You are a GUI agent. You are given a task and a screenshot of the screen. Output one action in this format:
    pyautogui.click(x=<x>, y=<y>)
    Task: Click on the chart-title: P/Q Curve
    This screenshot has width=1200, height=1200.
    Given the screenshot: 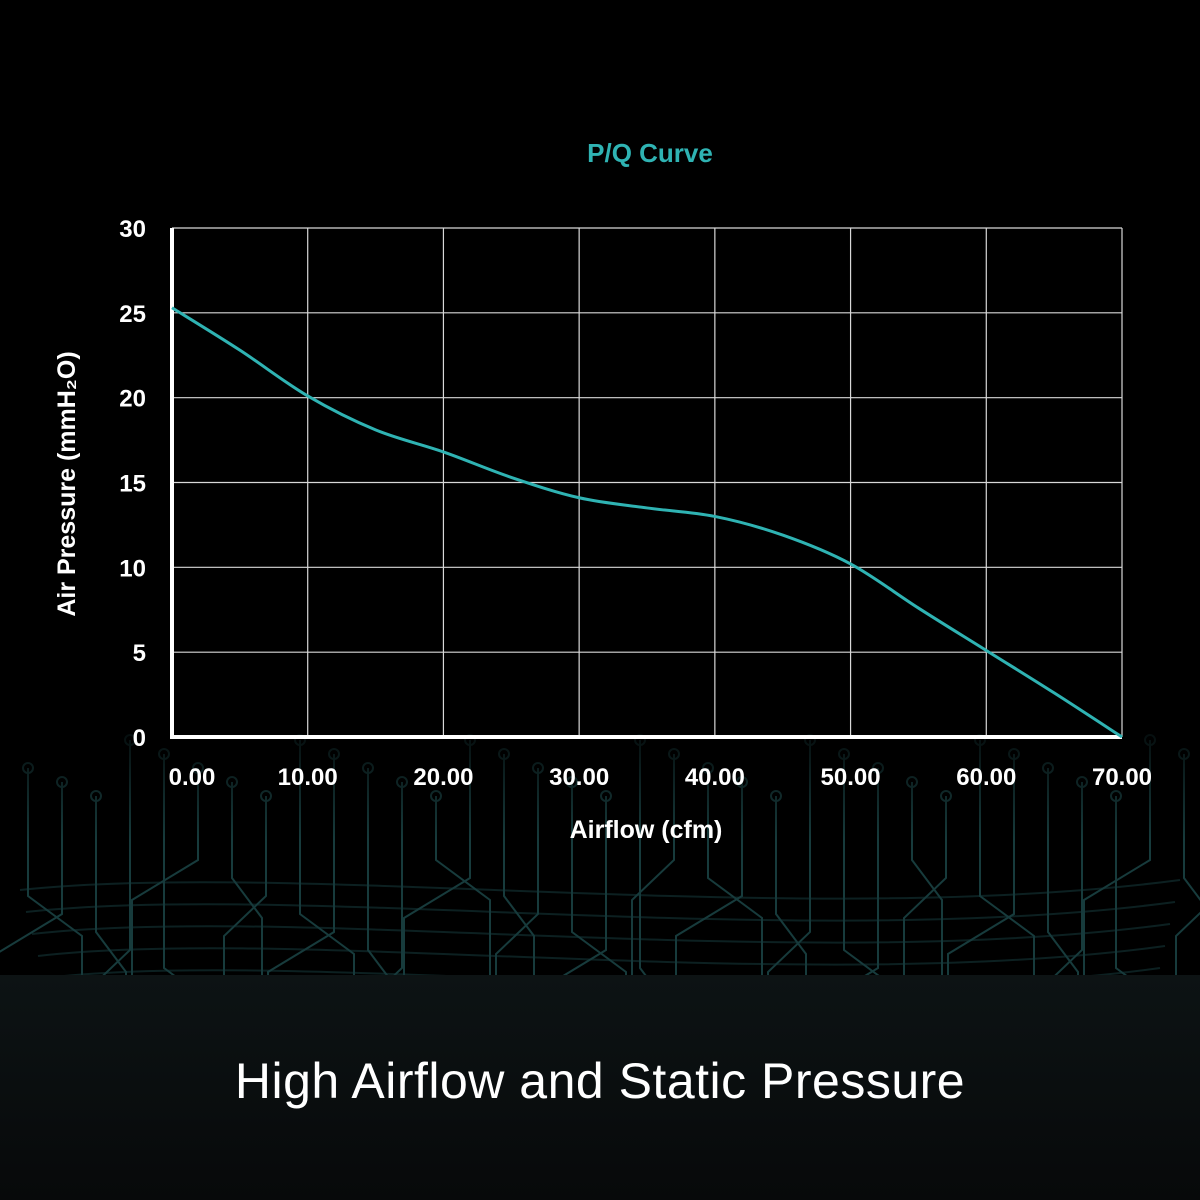 What is the action you would take?
    pyautogui.click(x=650, y=153)
    